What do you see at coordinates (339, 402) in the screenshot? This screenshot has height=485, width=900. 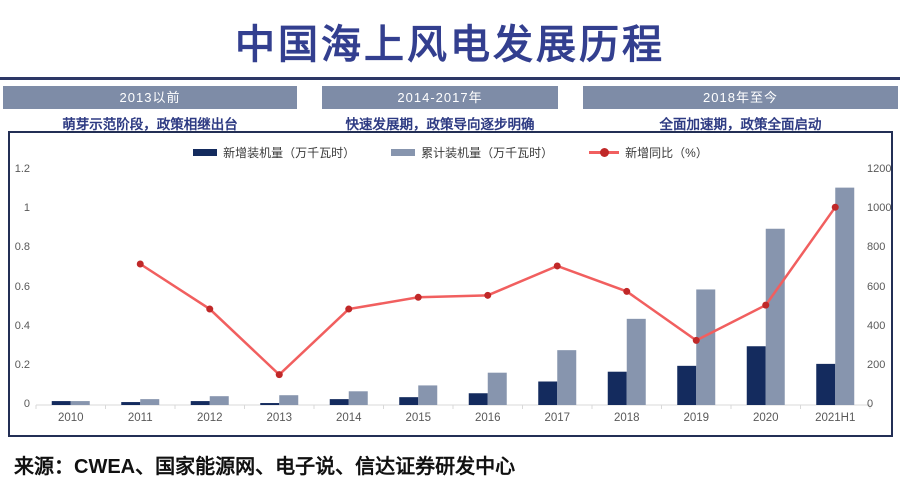 I see `bar-new-2014` at bounding box center [339, 402].